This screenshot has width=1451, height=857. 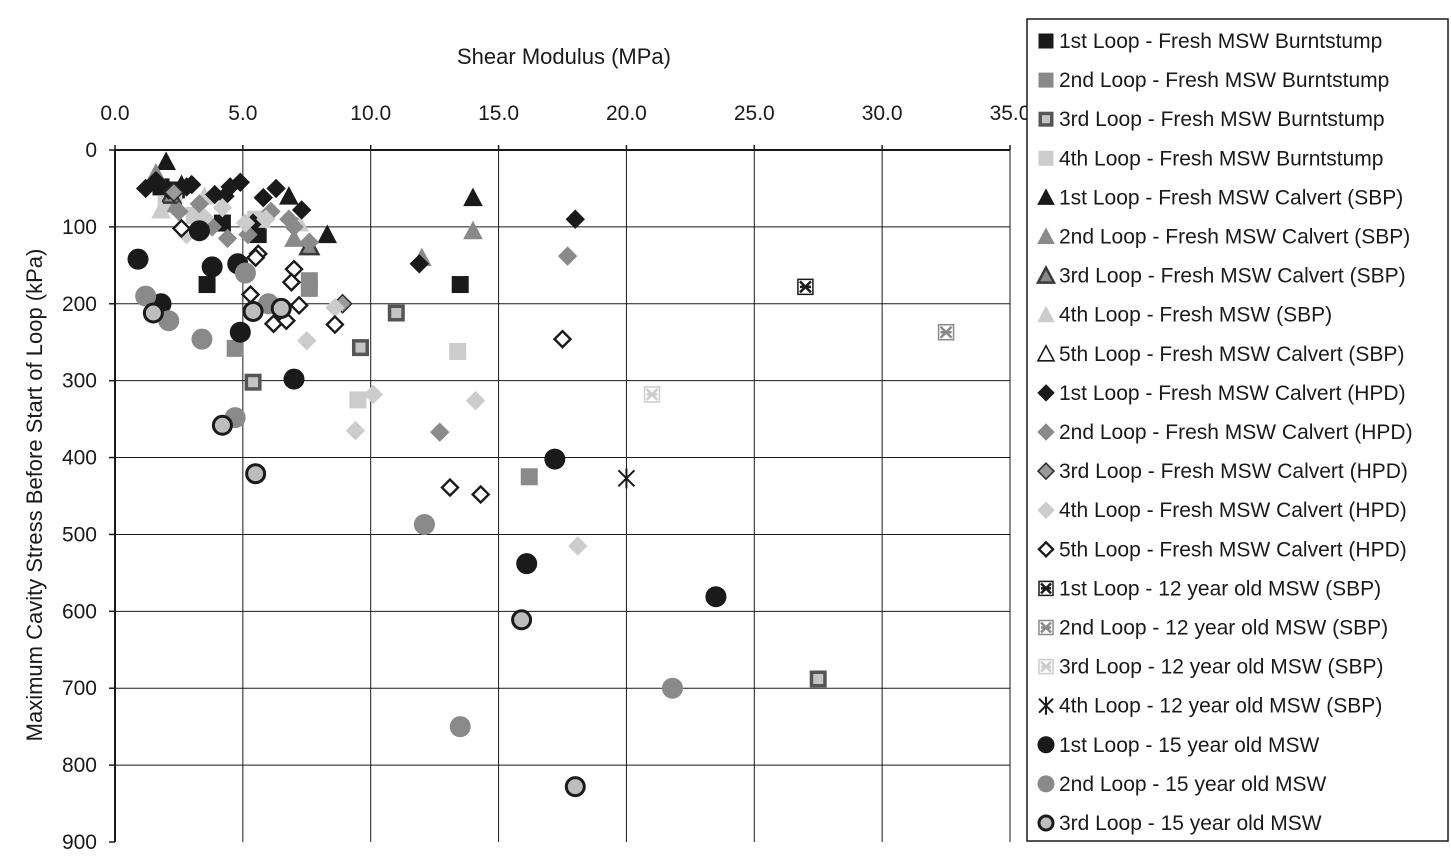 I want to click on legend-item: 3rd Loop - Fresh MSW Calvert (SBP), so click(x=1220, y=276).